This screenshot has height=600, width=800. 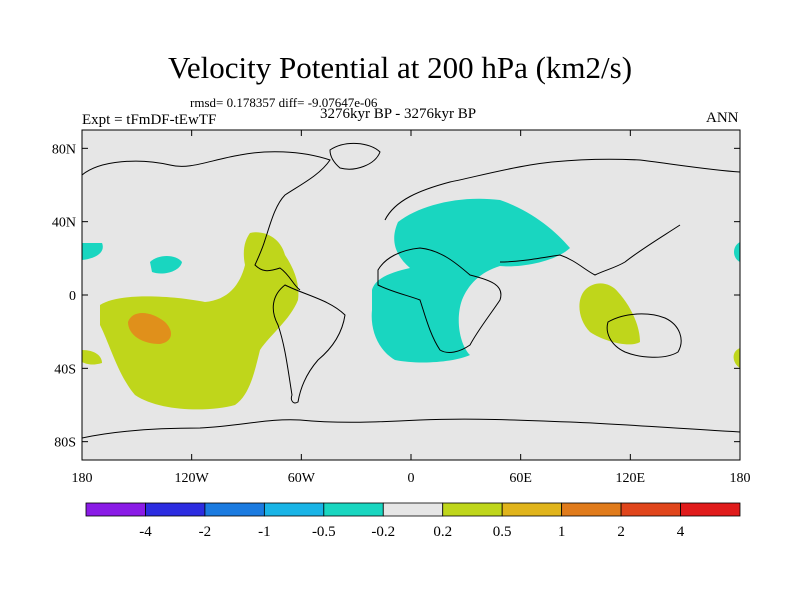 I want to click on positive-anomaly-west-edge, so click(x=92, y=357).